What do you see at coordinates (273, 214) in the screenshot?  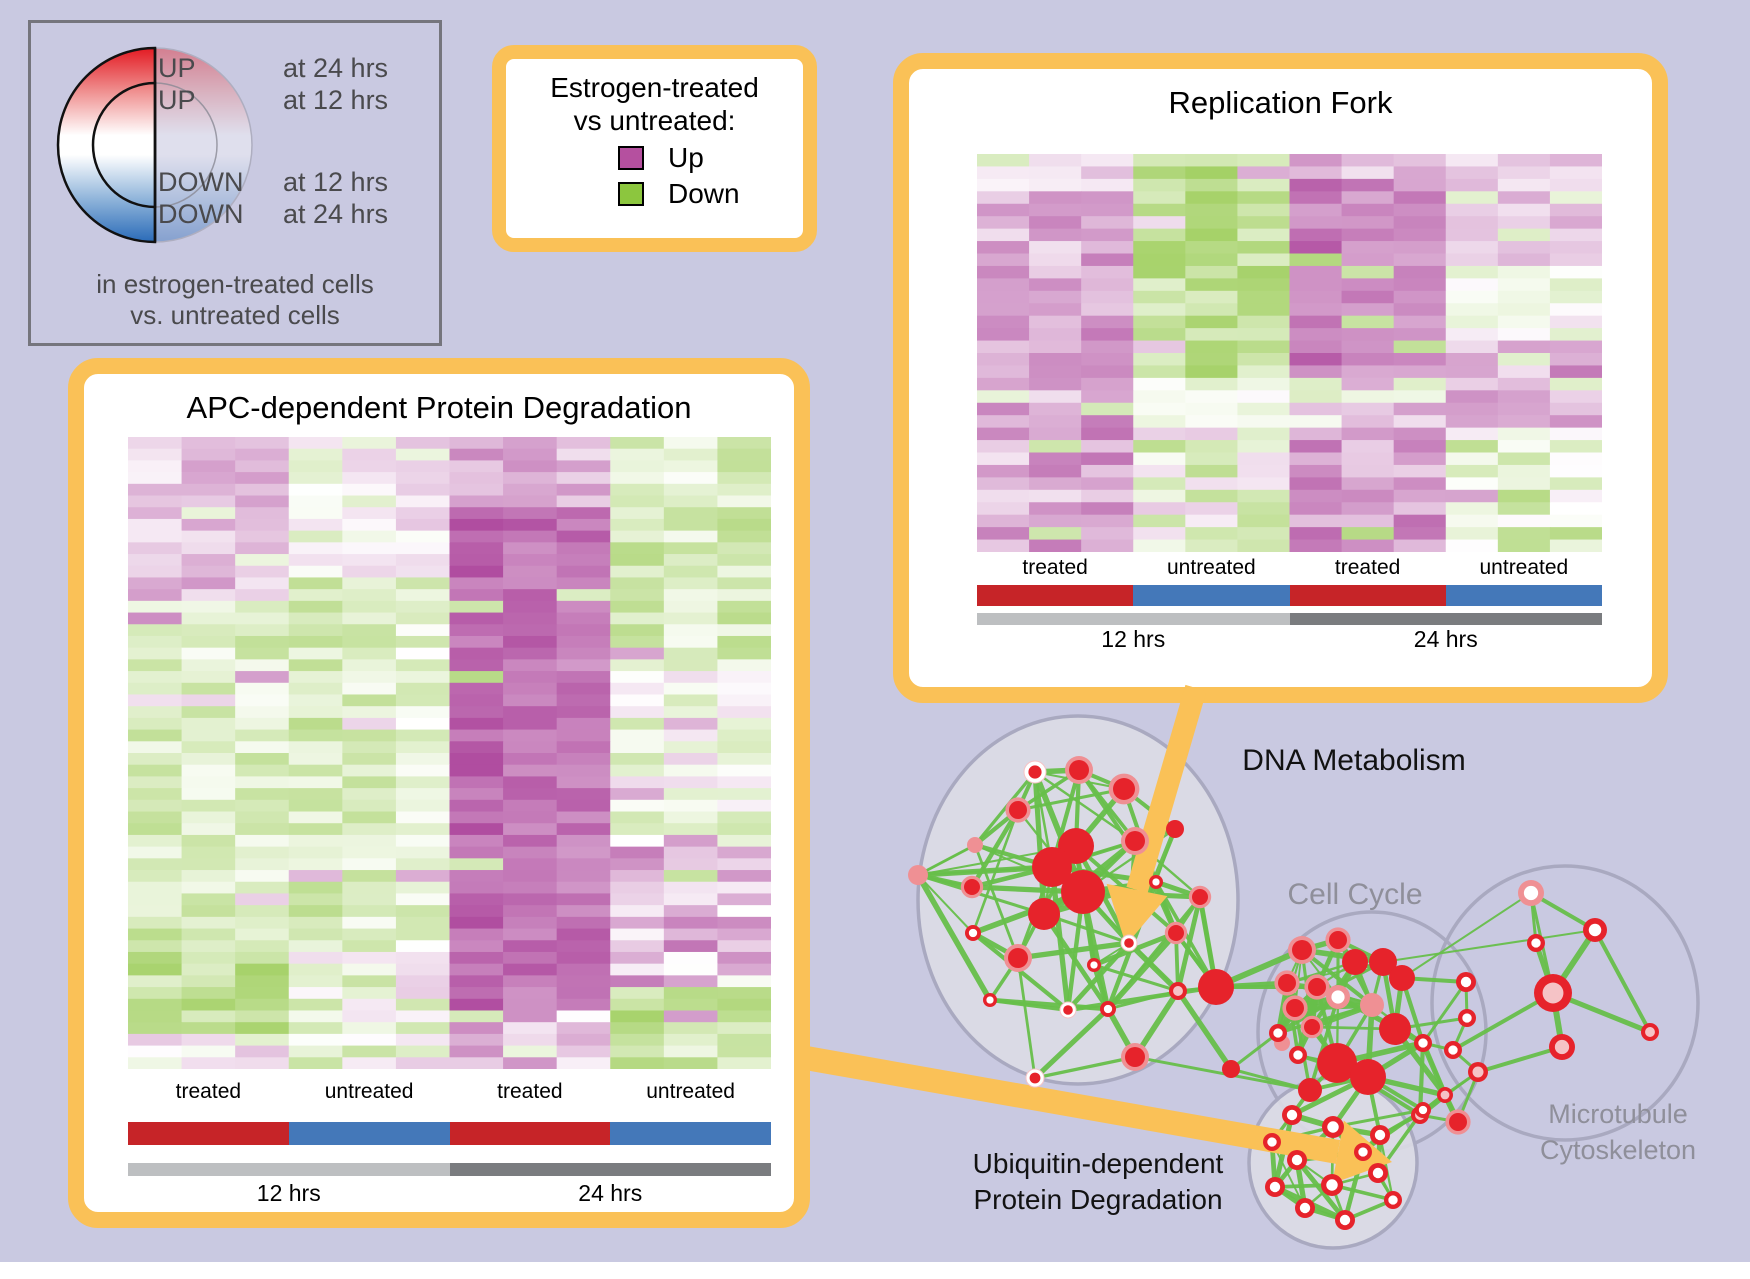 I see `venn-row-down24: DOWN at 24 hrs` at bounding box center [273, 214].